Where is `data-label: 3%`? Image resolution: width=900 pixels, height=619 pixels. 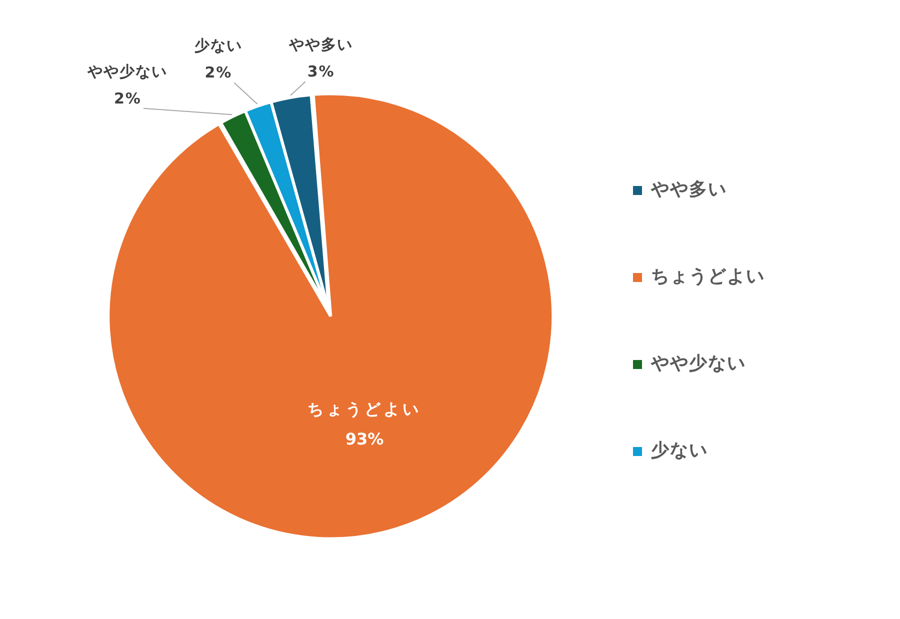 data-label: 3% is located at coordinates (321, 71).